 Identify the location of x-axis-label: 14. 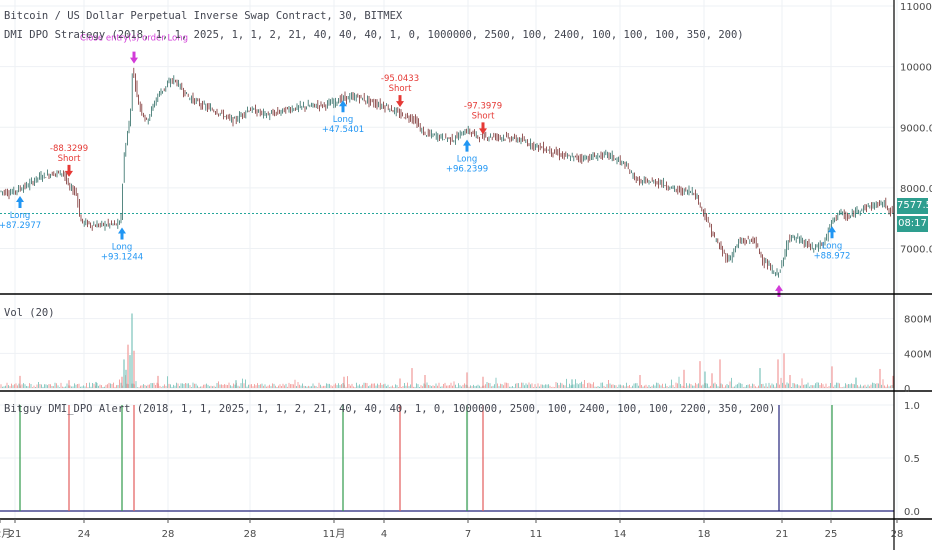
(620, 534).